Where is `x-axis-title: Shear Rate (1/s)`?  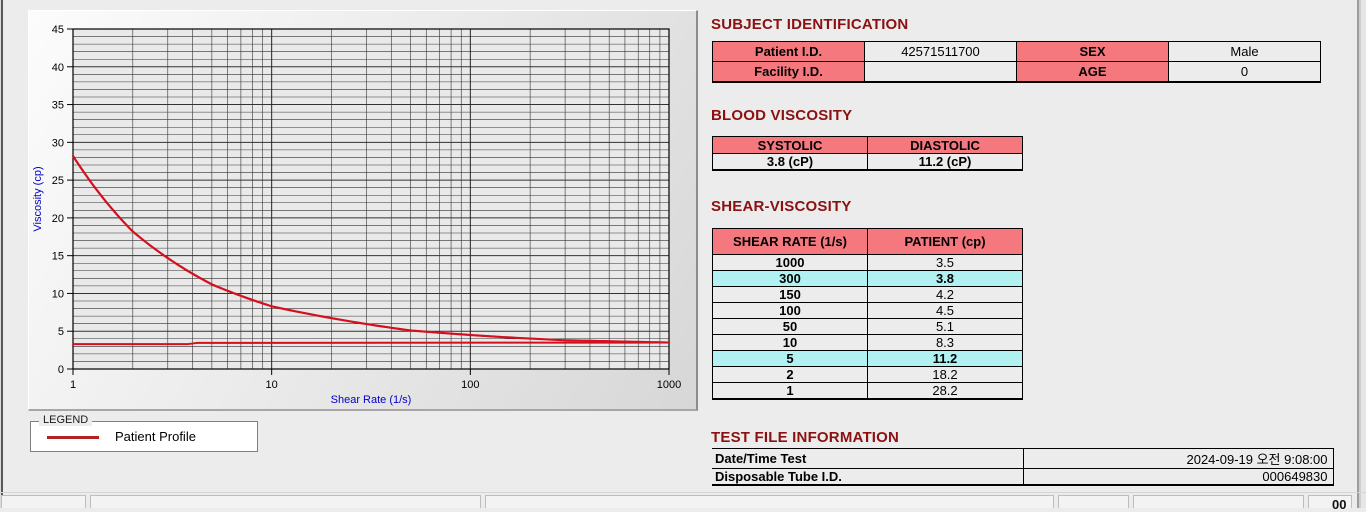
x-axis-title: Shear Rate (1/s) is located at coordinates (371, 400).